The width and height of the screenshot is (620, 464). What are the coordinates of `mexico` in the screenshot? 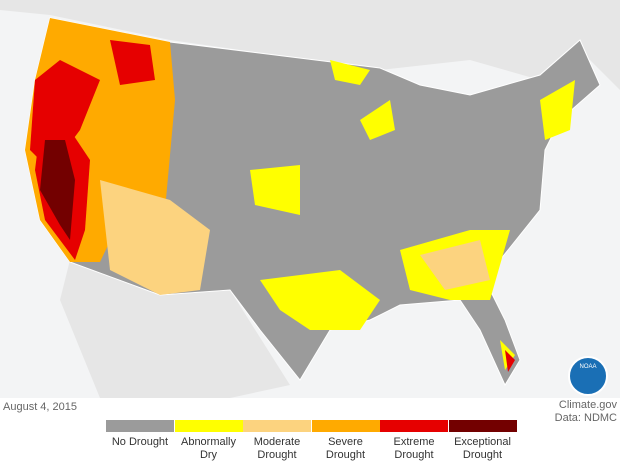 It's located at (175, 329).